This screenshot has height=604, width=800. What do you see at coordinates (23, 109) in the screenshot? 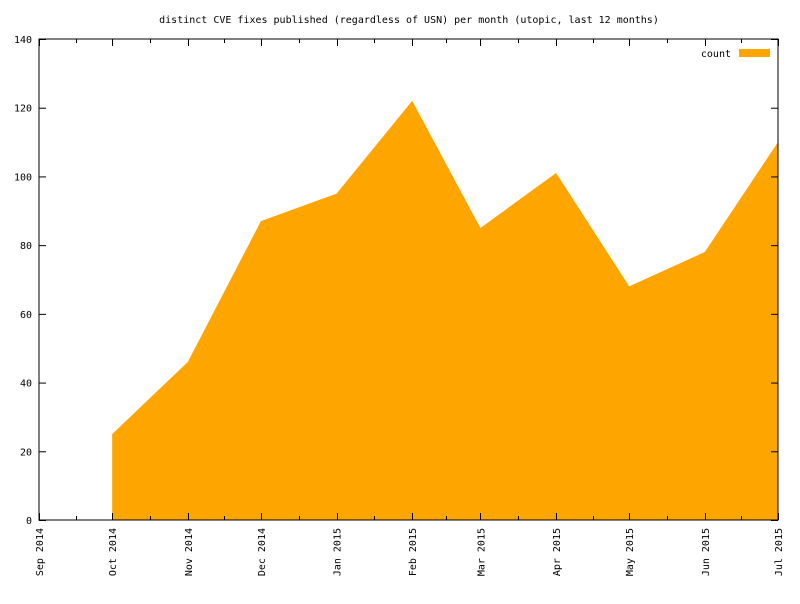
I see `y-tick-label: 120` at bounding box center [23, 109].